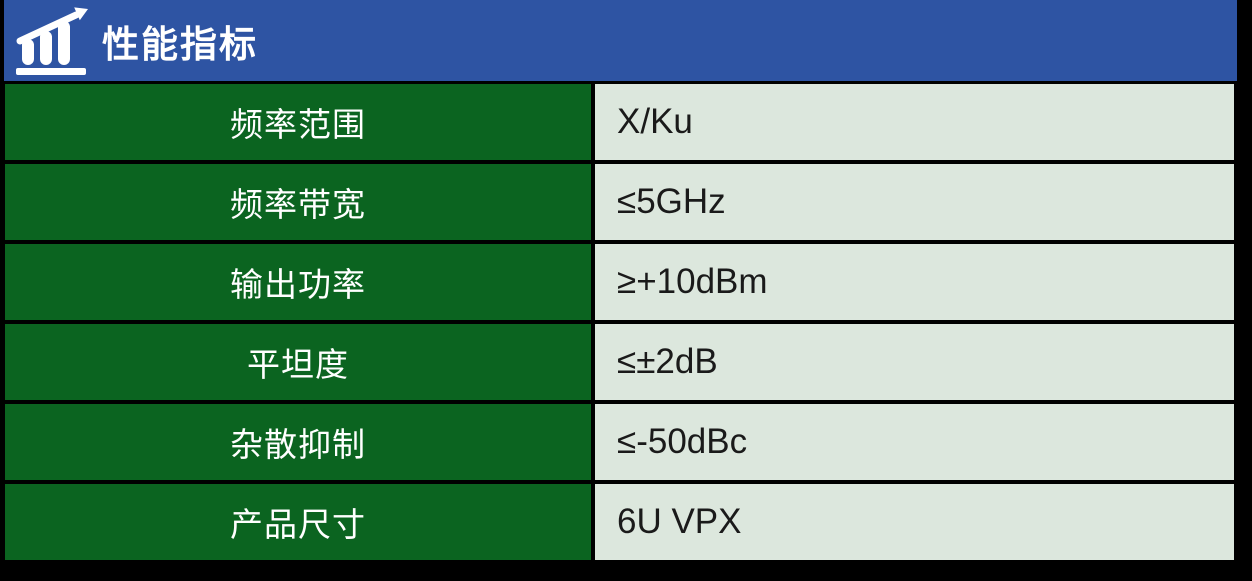  Describe the element at coordinates (620, 40) in the screenshot. I see `section-header-banner: 性能指标` at that location.